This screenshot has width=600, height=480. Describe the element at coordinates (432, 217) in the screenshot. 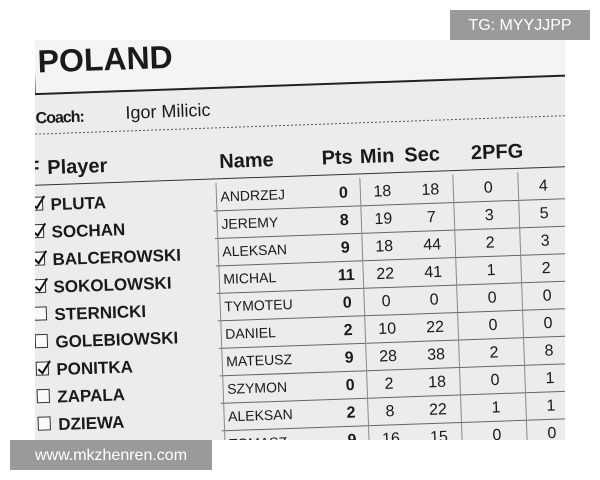

I see `stat-cell: 7` at that location.